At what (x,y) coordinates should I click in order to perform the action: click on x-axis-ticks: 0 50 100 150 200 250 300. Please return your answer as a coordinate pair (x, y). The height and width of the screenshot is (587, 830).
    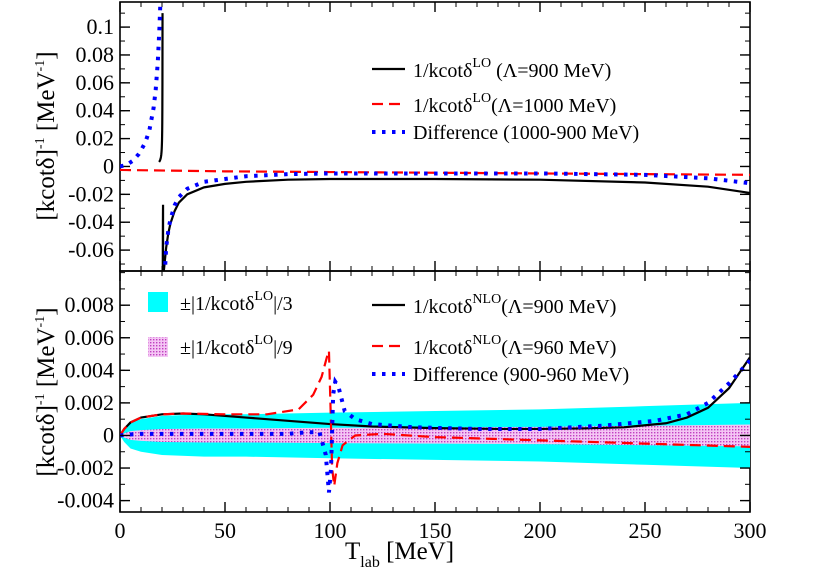
    Looking at the image, I should click on (441, 530).